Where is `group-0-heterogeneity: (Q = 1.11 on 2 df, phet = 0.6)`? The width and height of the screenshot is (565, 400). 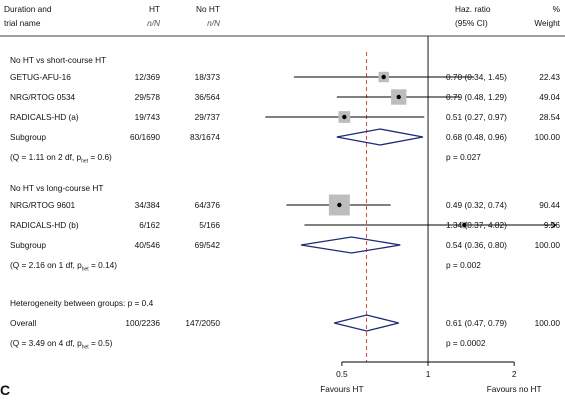
group-0-heterogeneity: (Q = 1.11 on 2 df, phet = 0.6) is located at coordinates (61, 158).